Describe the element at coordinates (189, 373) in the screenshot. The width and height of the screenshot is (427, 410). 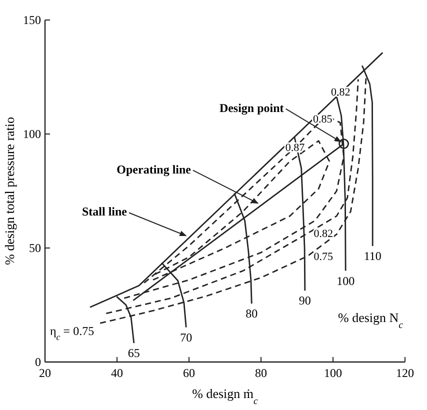
I see `x-tick-label: 60` at that location.